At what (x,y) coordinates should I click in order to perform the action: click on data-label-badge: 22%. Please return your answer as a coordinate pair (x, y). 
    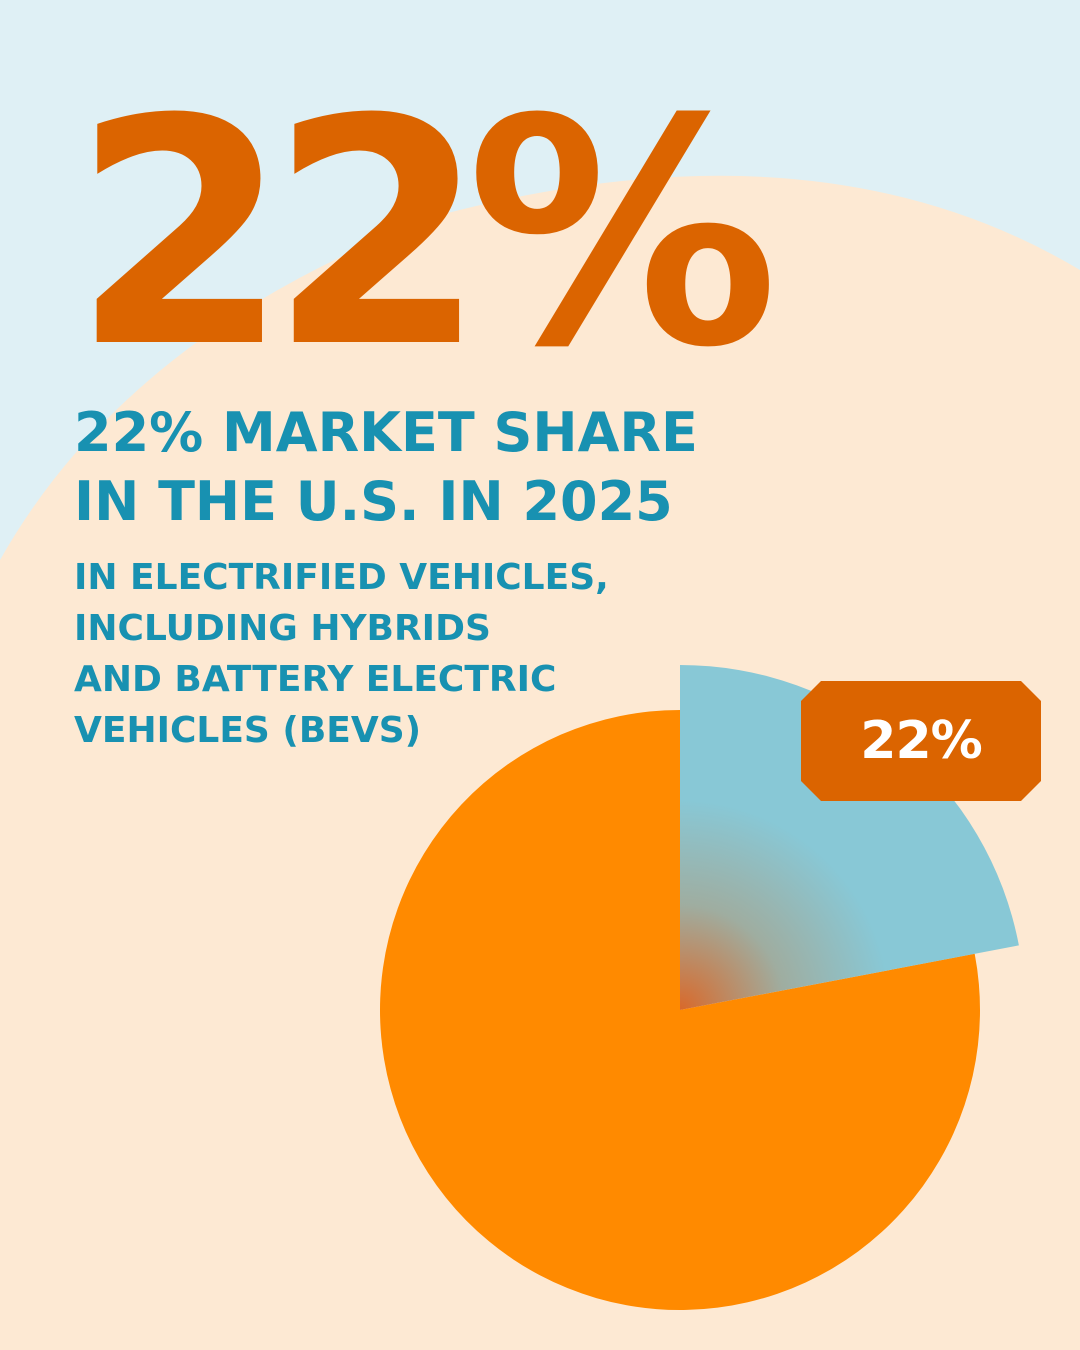
    Looking at the image, I should click on (921, 741).